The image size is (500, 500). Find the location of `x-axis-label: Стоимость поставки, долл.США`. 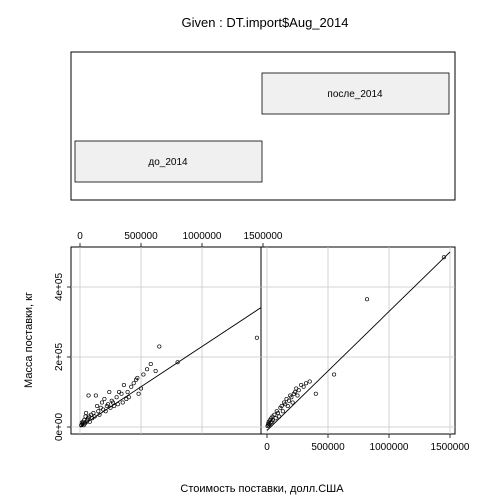

x-axis-label: Стоимость поставки, долл.США is located at coordinates (262, 489).